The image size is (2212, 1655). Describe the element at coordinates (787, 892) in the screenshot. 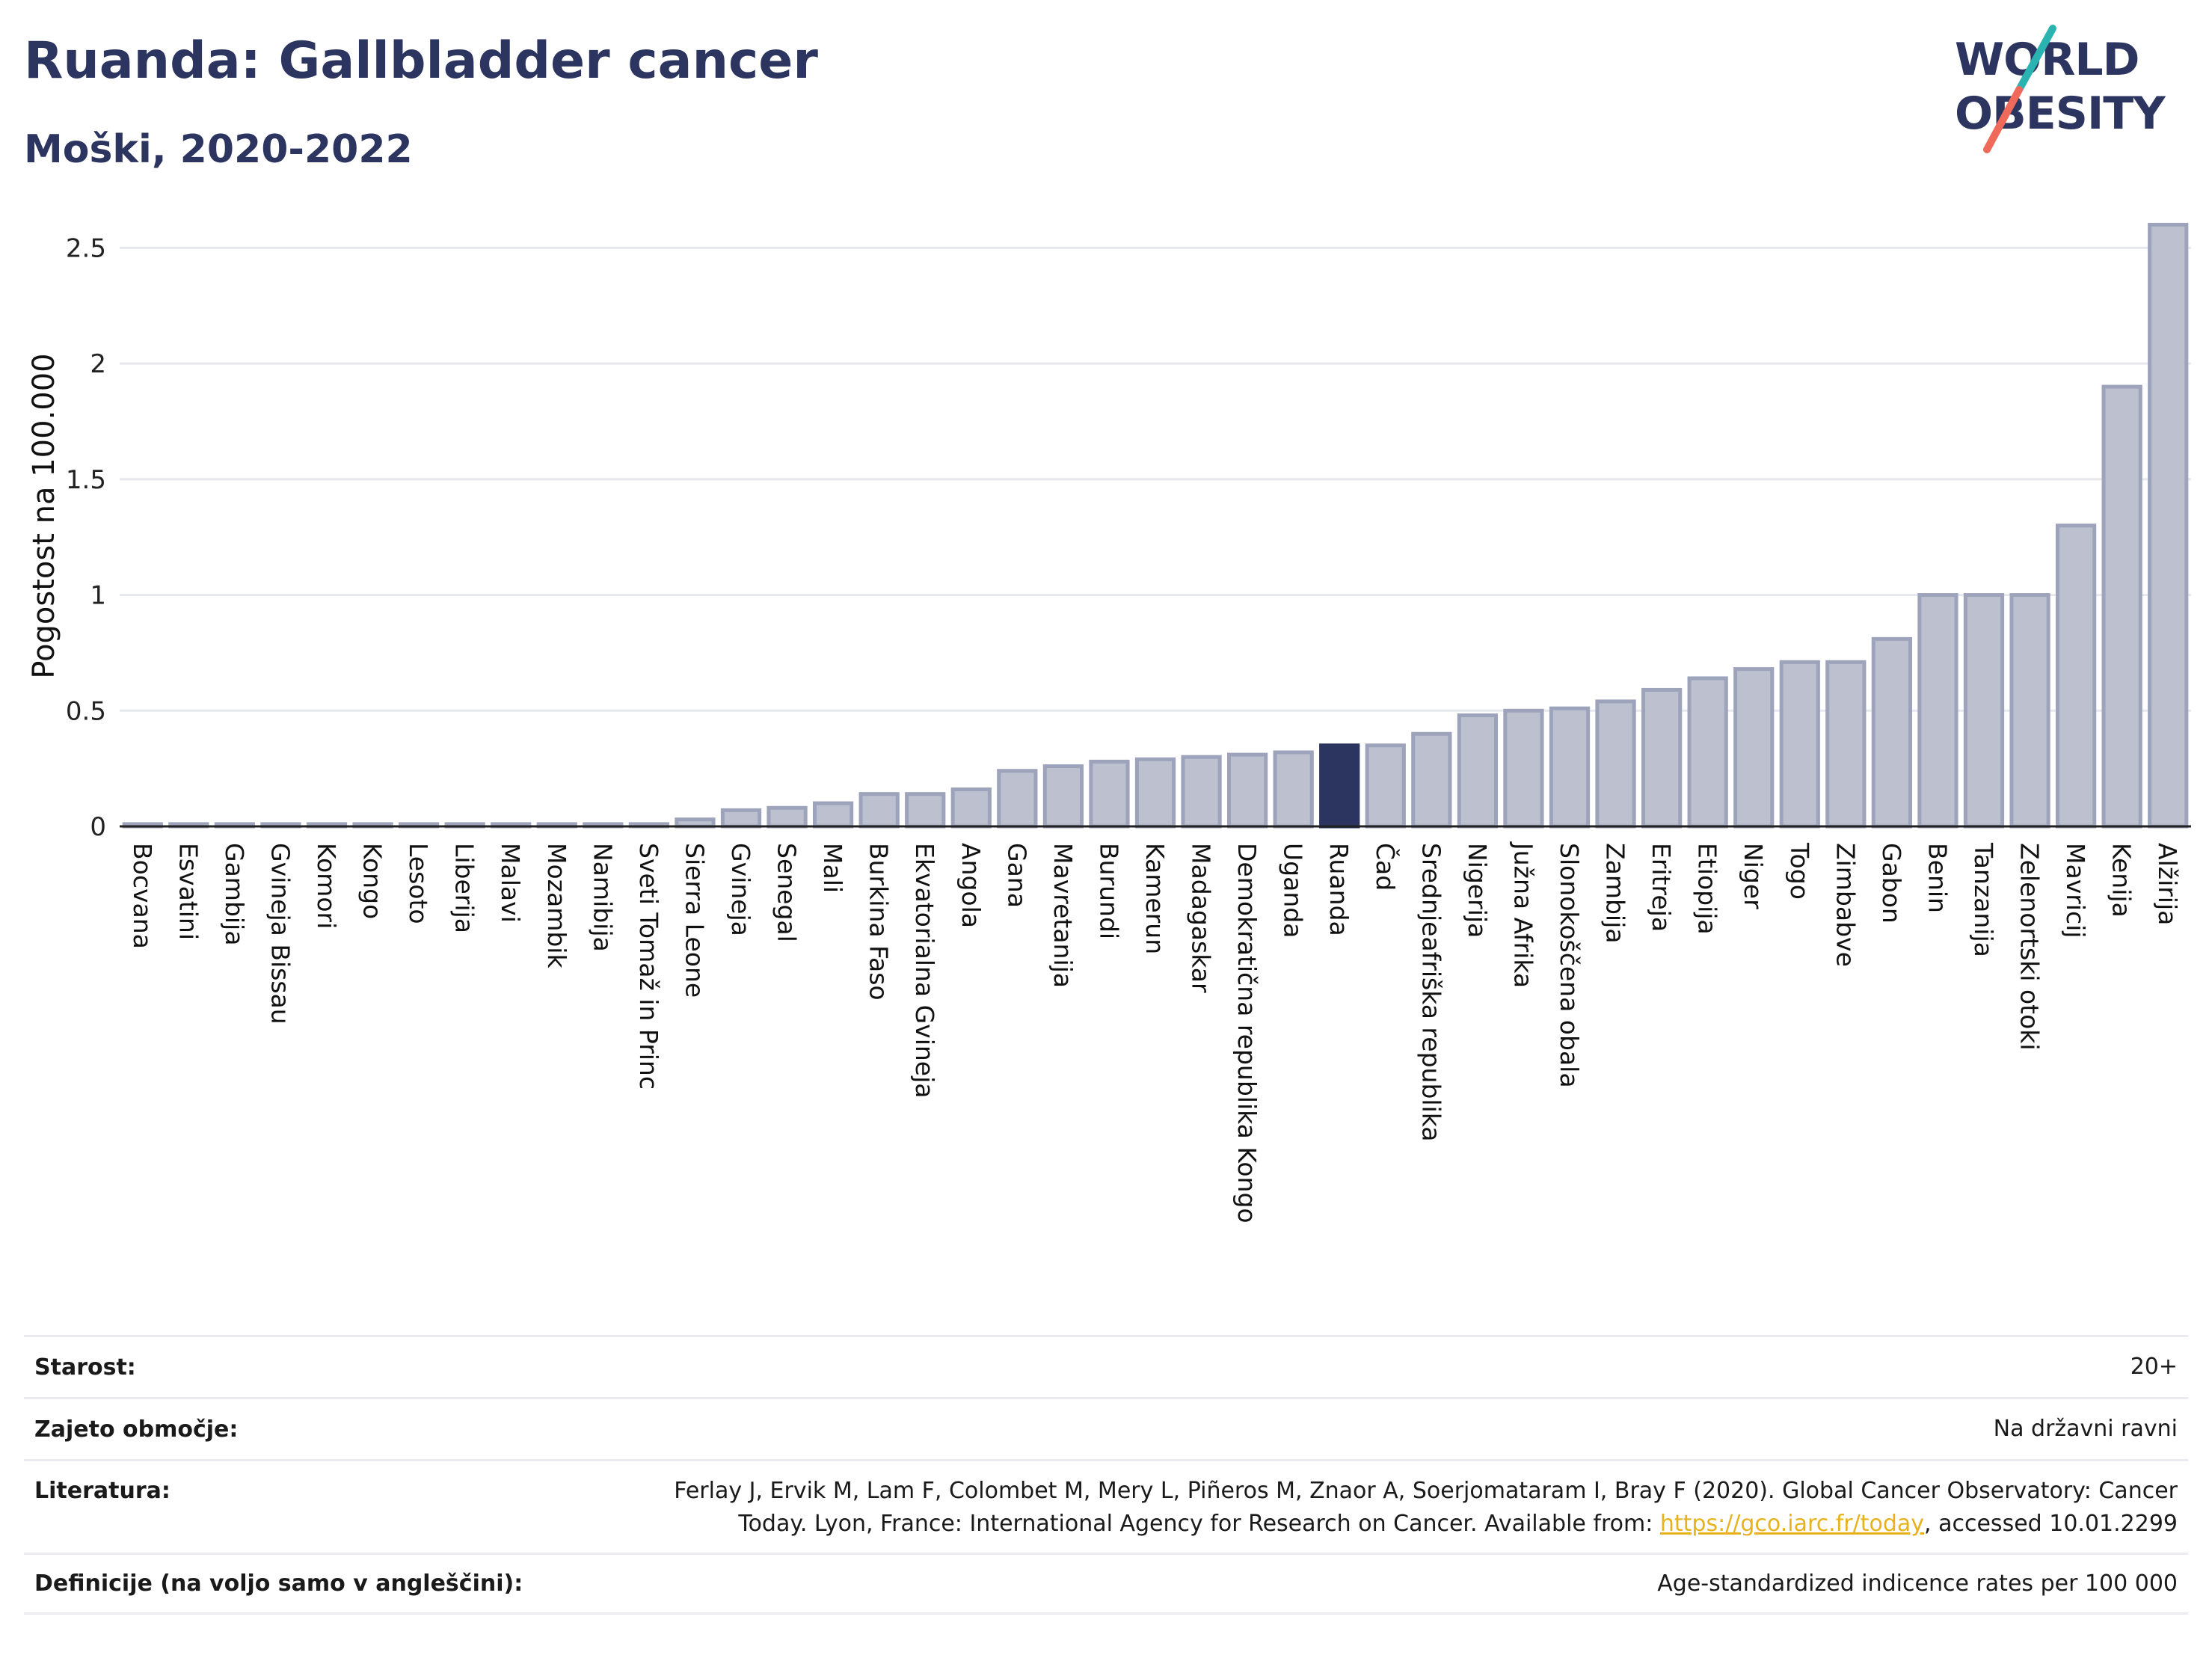

I see `x-tick-label: Senegal` at that location.